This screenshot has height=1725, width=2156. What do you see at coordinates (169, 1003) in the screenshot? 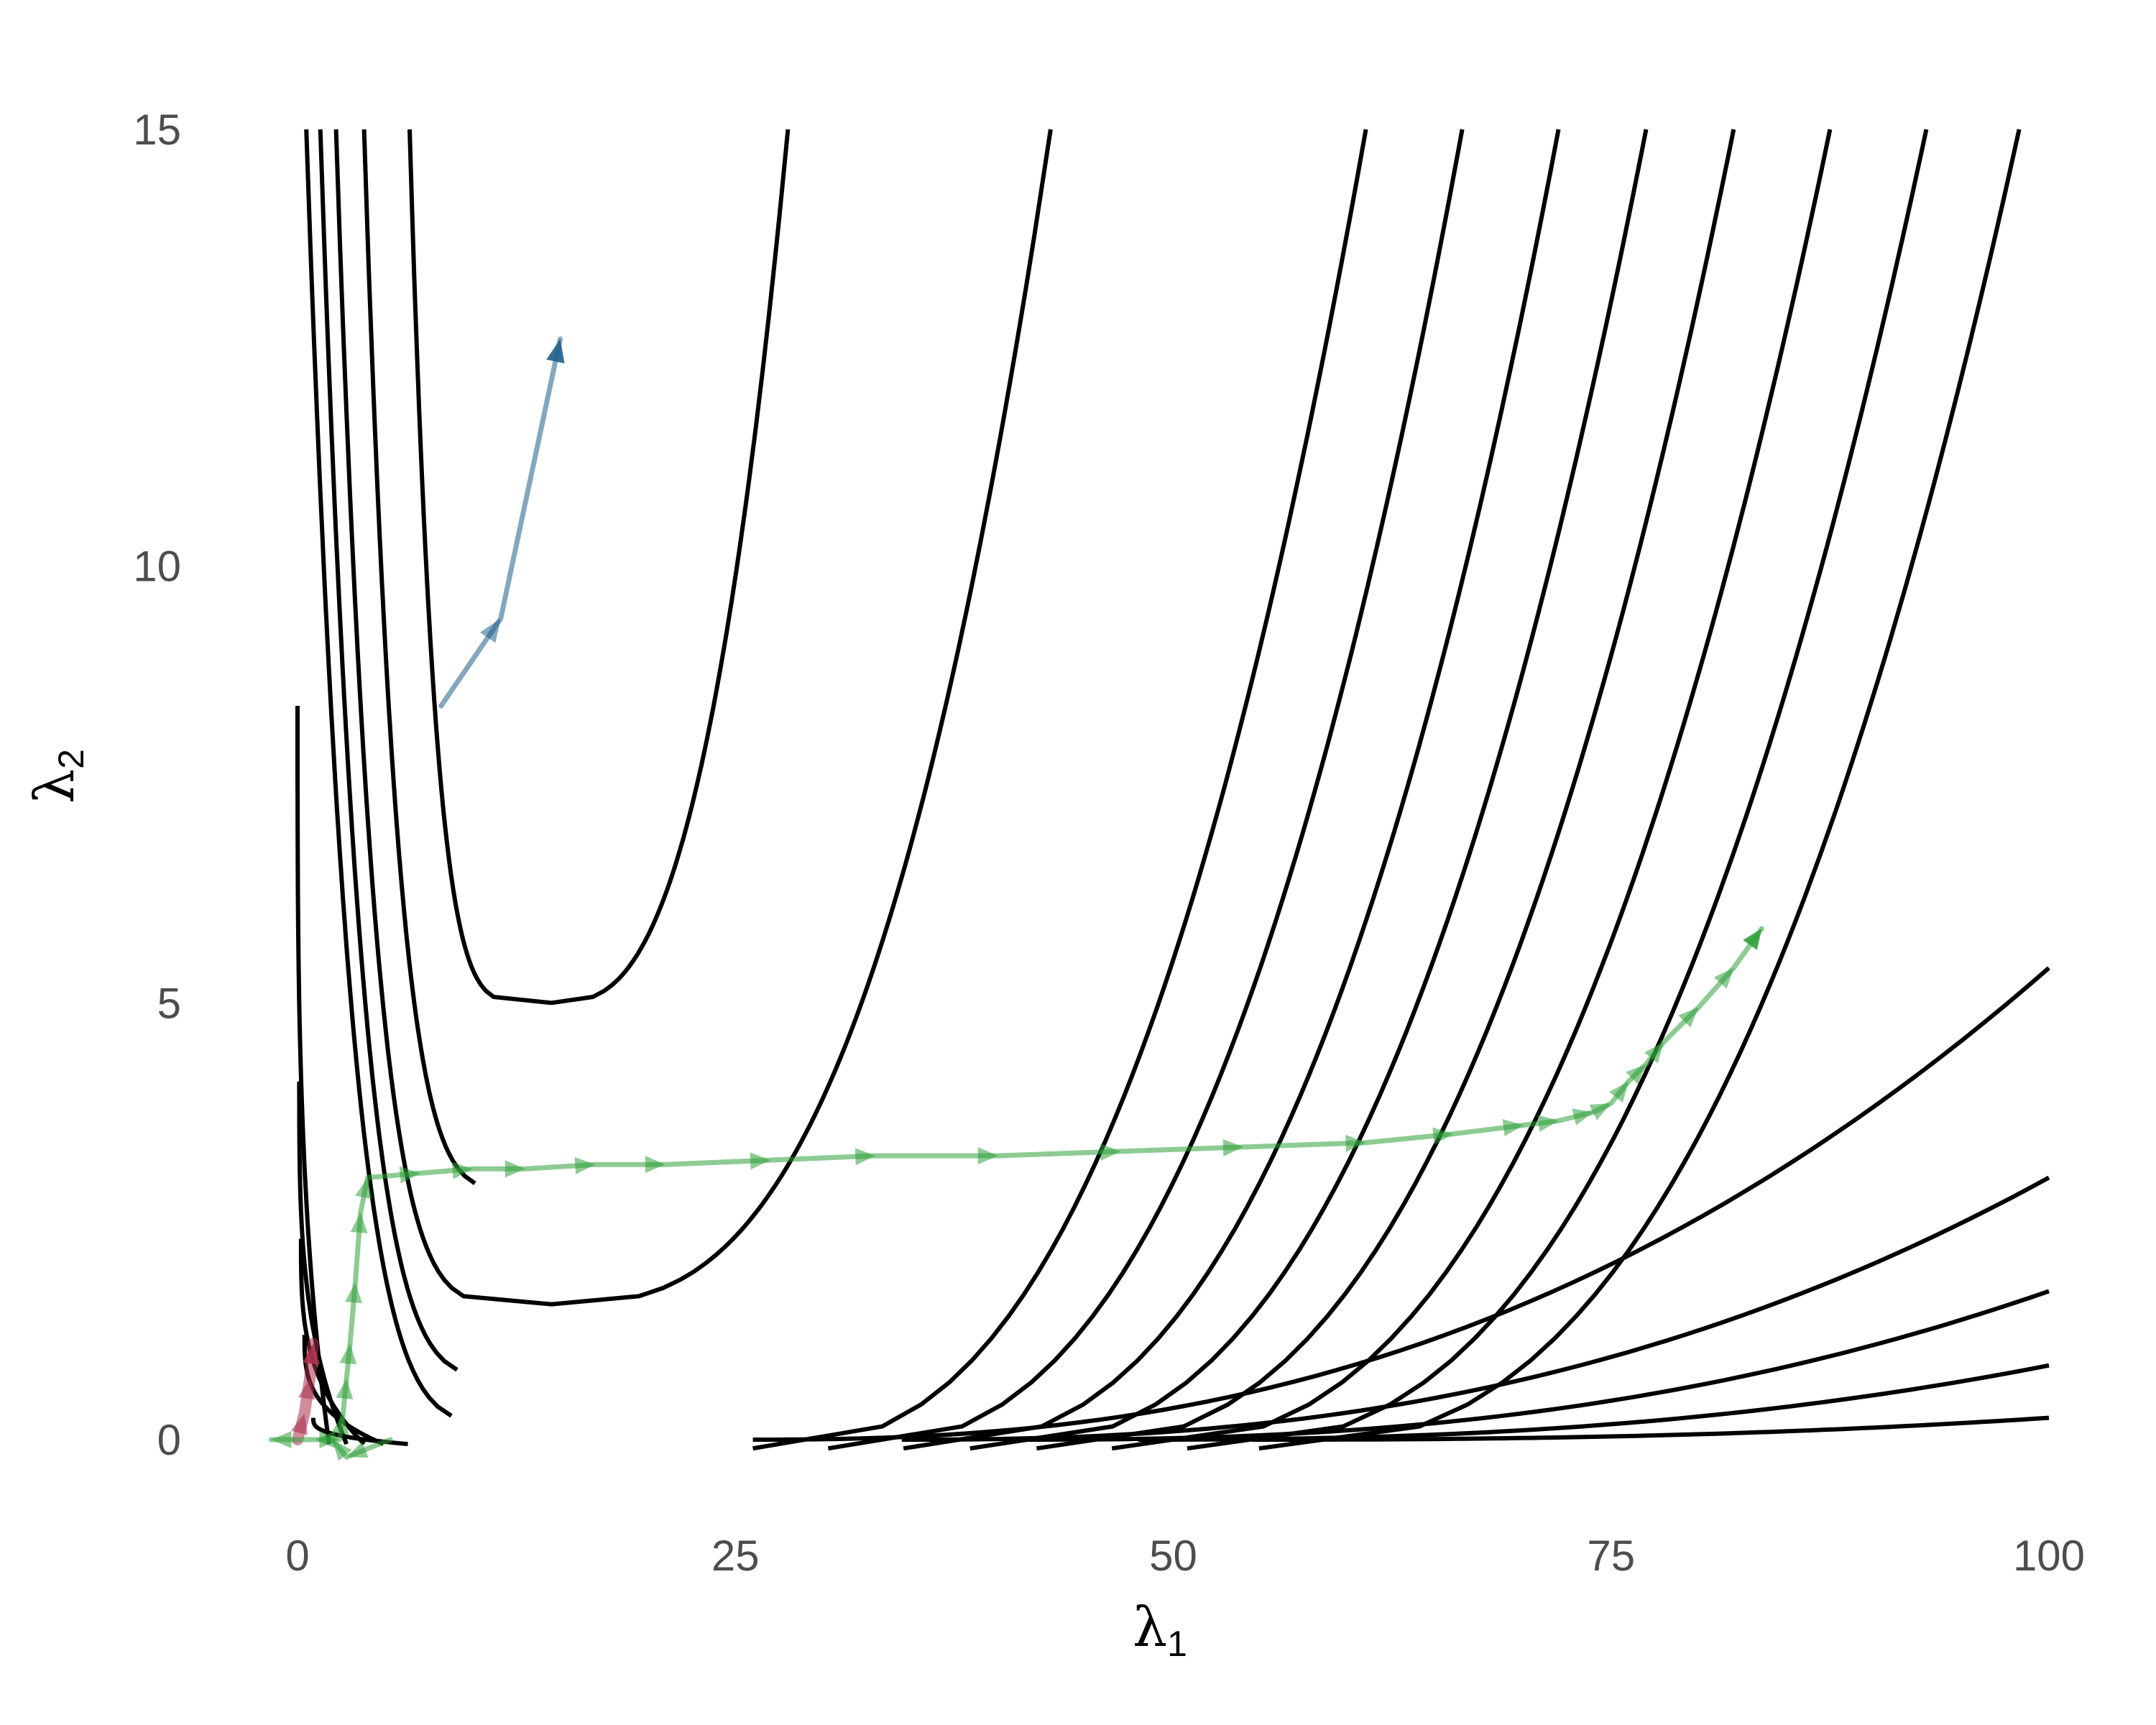
I see `y-tick-label: 5` at bounding box center [169, 1003].